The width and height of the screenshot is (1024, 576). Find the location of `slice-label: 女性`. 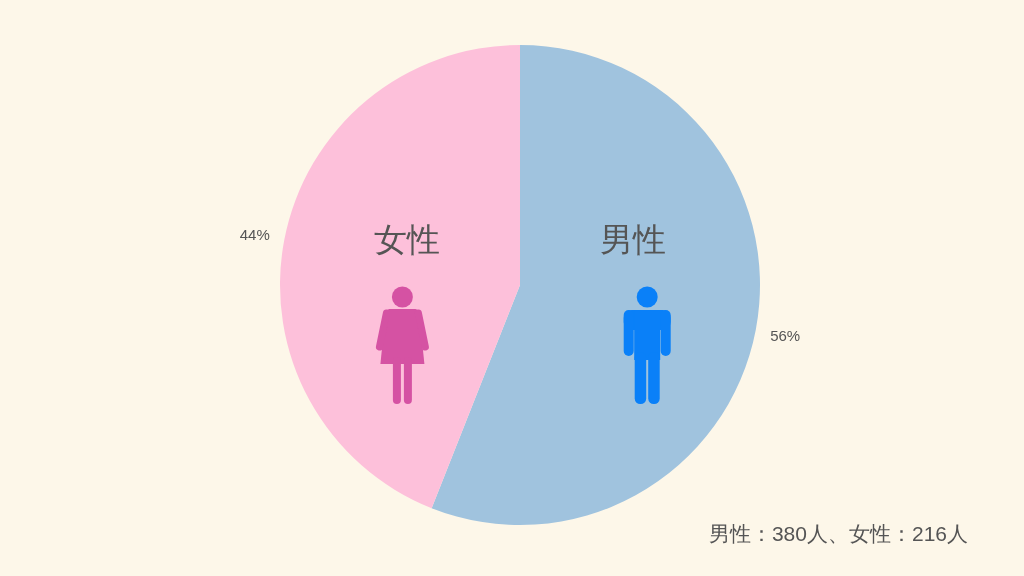

slice-label: 女性 is located at coordinates (407, 239).